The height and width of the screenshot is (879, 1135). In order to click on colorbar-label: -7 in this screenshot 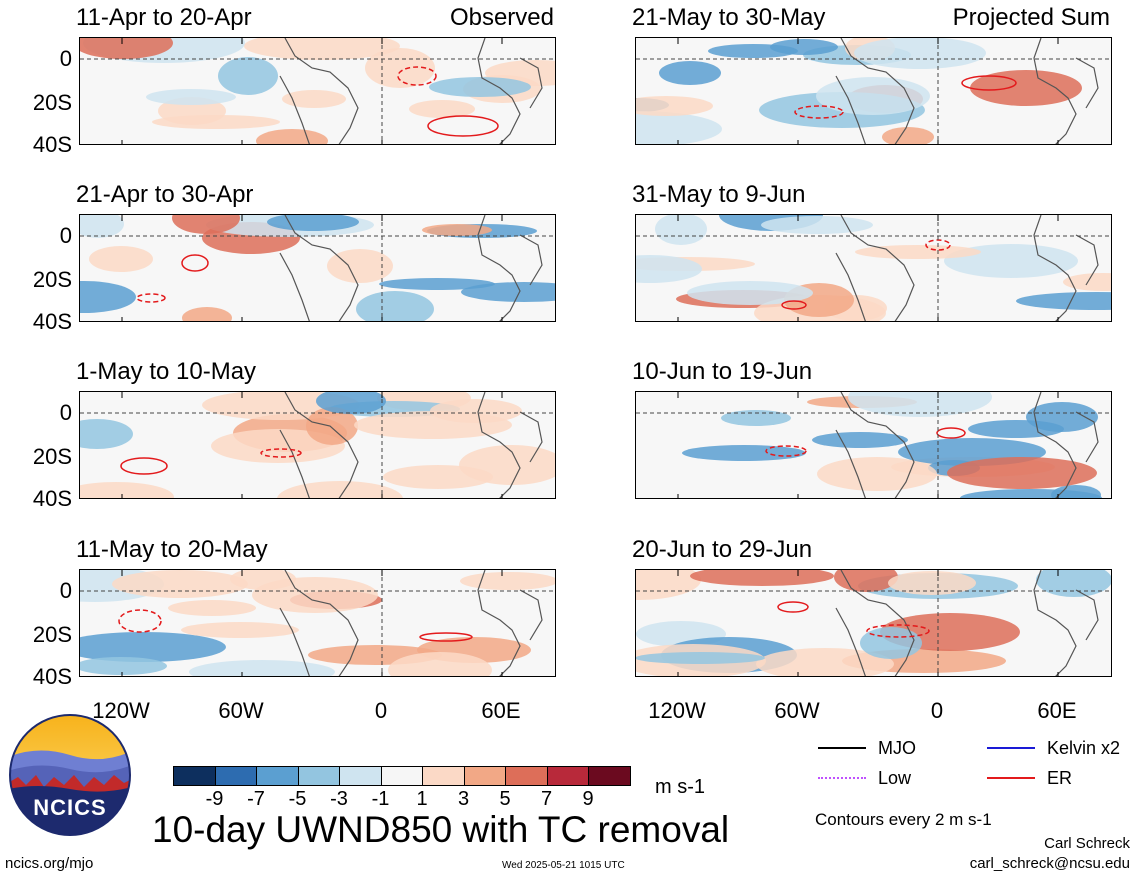, I will do `click(256, 799)`.